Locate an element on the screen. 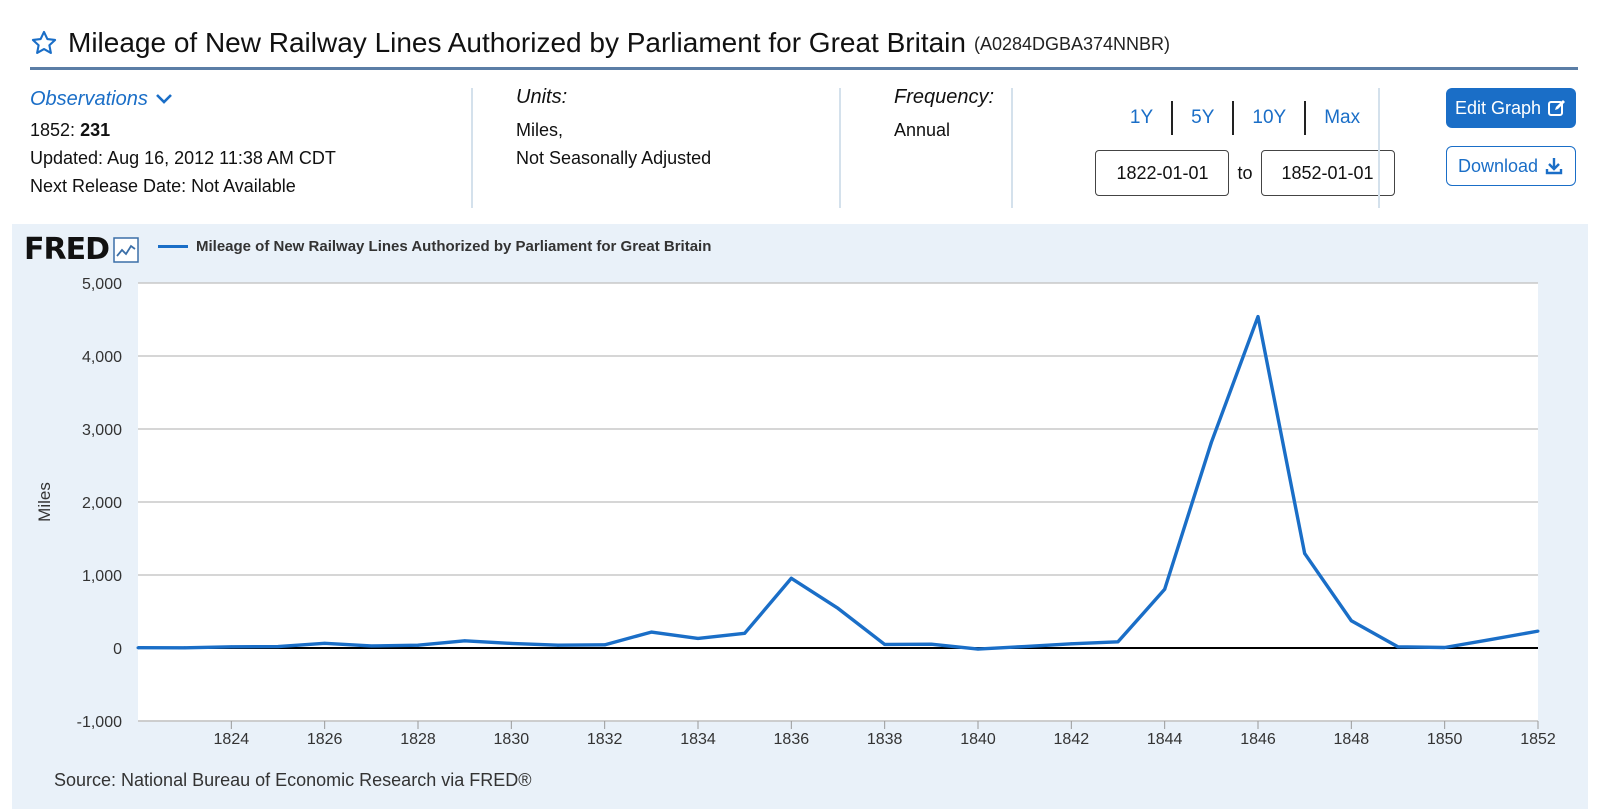 The width and height of the screenshot is (1600, 809). x-tick-label: 1844 is located at coordinates (1165, 739).